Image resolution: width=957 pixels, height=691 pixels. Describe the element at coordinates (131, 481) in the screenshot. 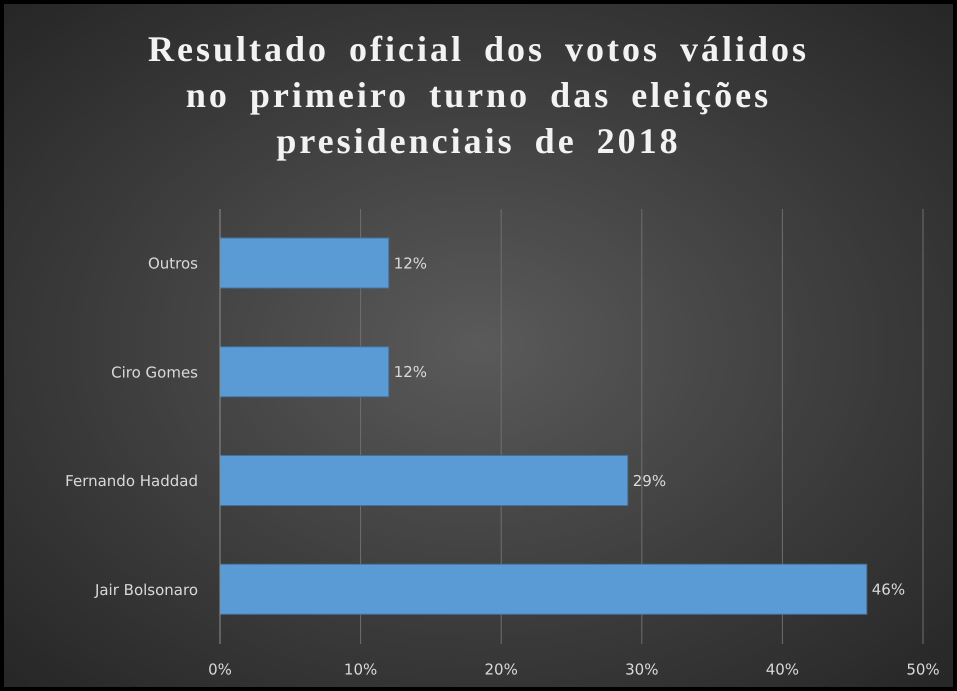

I see `y-tick-label: Fernando Haddad` at that location.